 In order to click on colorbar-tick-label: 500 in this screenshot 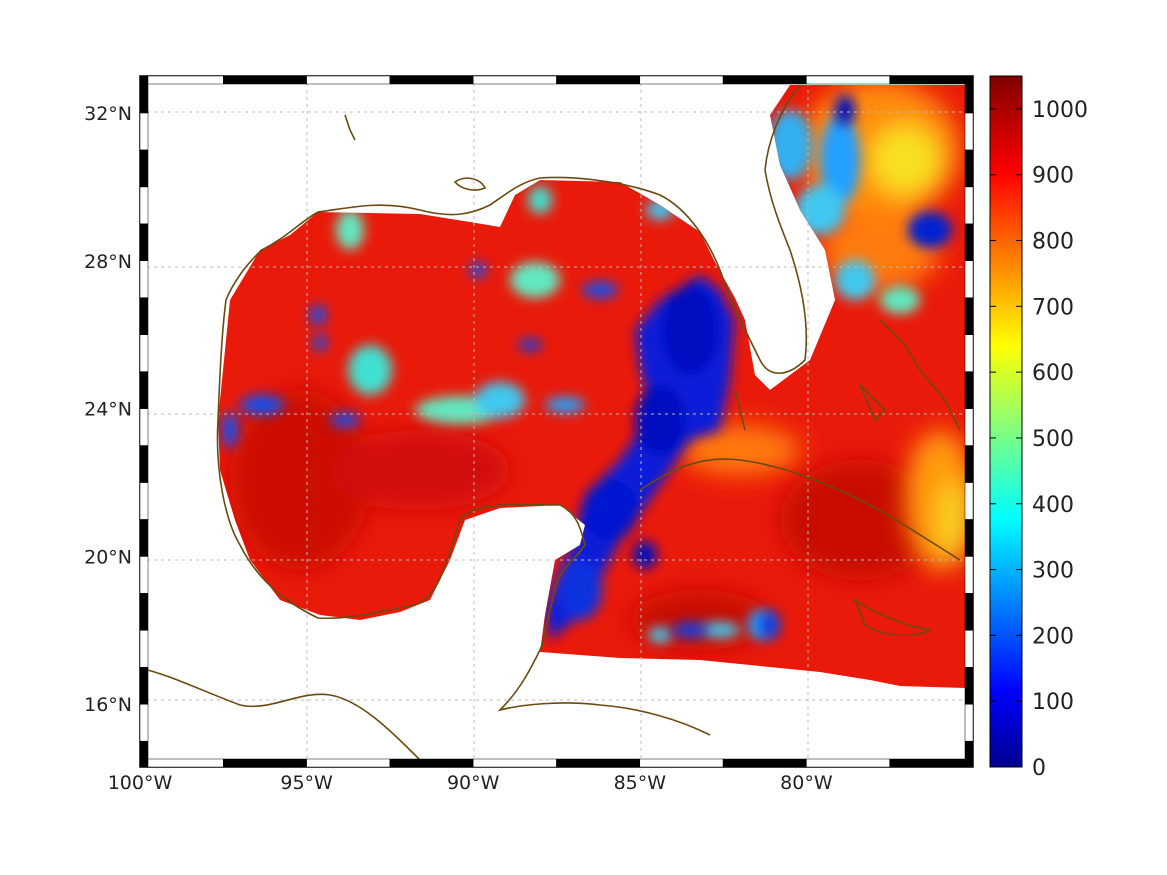, I will do `click(1053, 439)`.